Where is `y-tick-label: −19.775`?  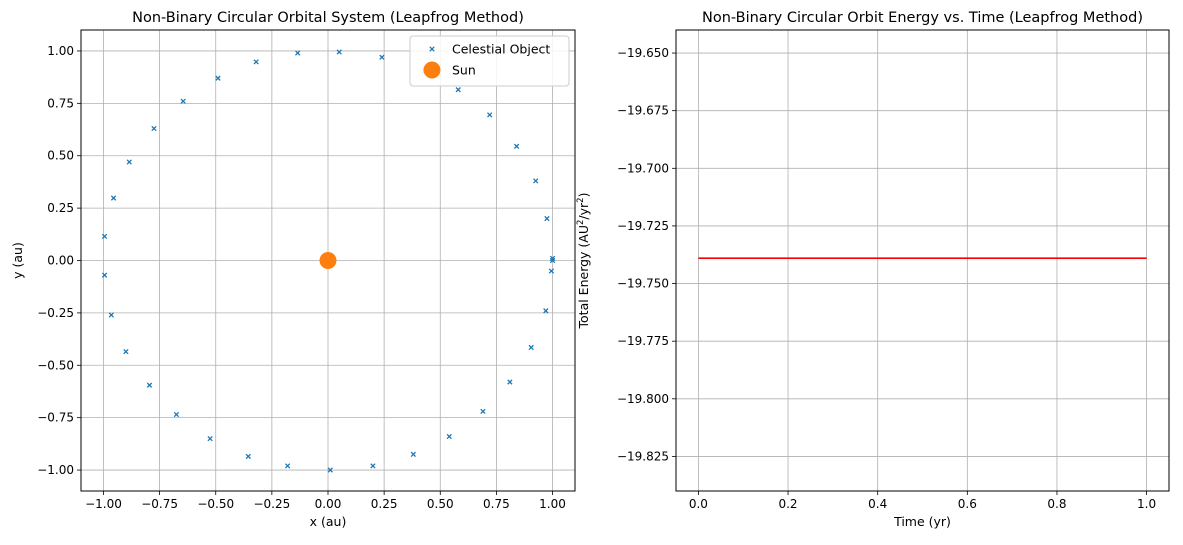
y-tick-label: −19.775 is located at coordinates (643, 341).